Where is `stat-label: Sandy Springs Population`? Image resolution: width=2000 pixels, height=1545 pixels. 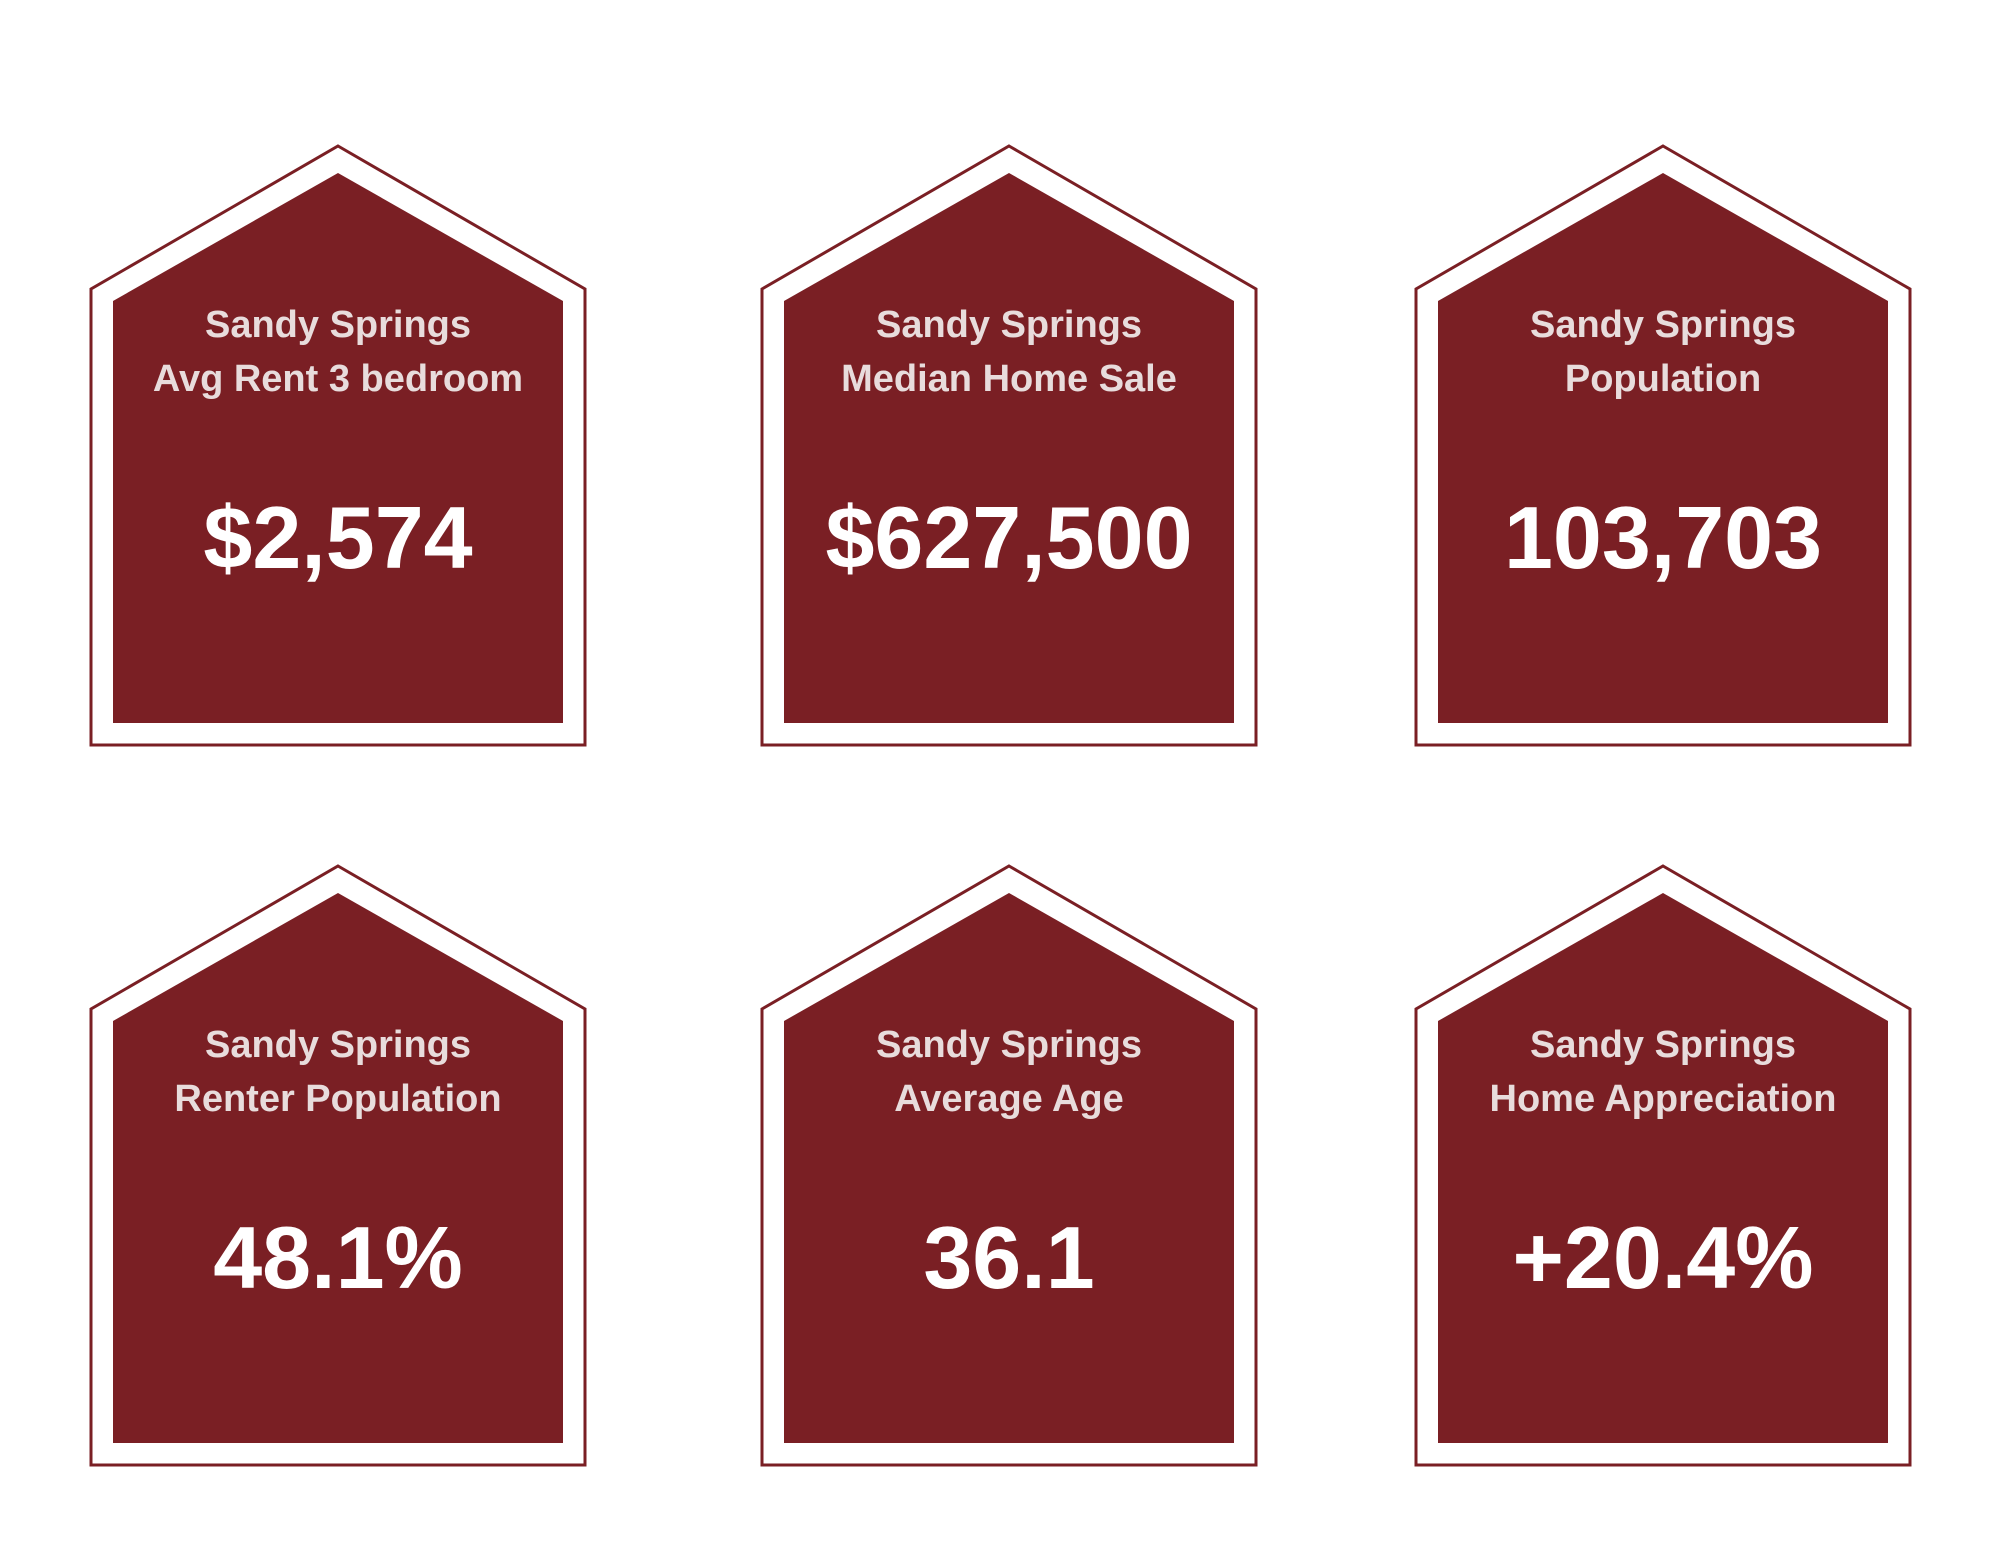
stat-label: Sandy Springs Population is located at coordinates (1663, 352).